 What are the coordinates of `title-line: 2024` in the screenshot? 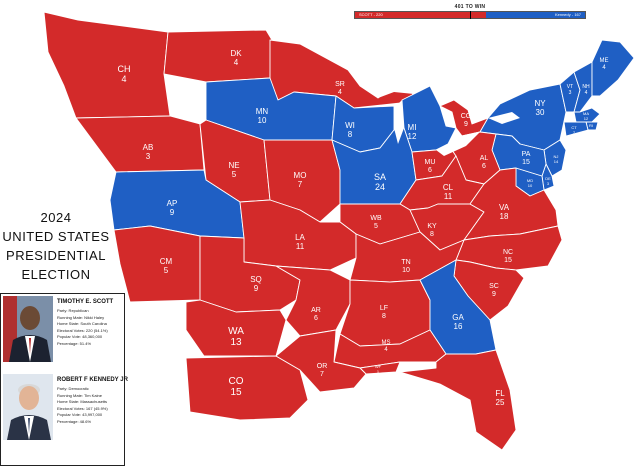 It's located at (56, 217).